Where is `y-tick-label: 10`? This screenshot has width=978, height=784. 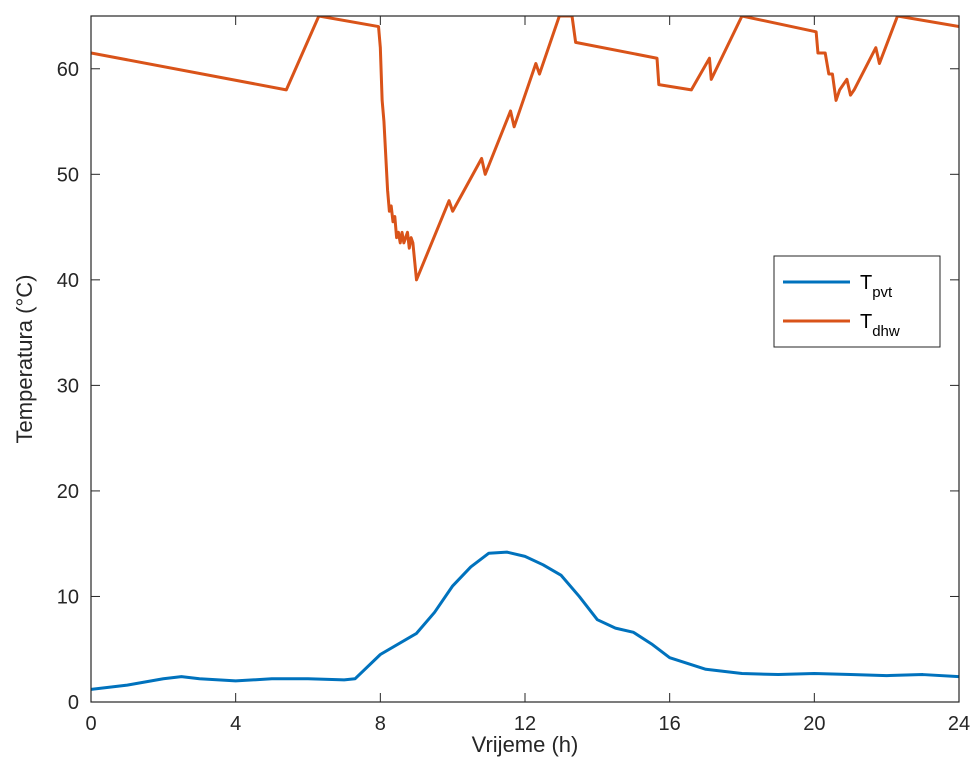
y-tick-label: 10 is located at coordinates (68, 597).